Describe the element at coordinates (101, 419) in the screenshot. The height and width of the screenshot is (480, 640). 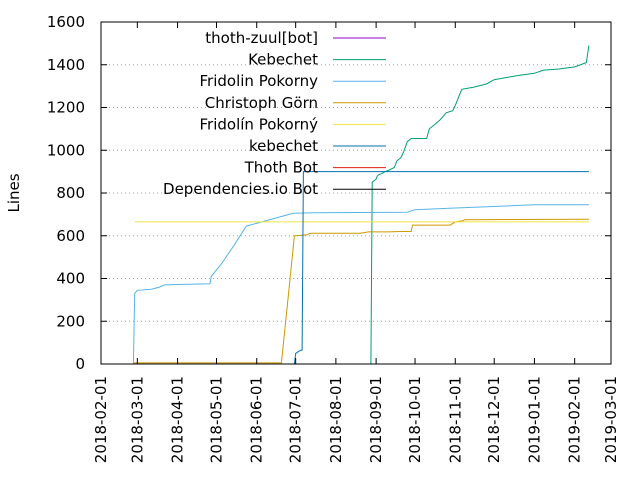
I see `x-tick-label: 2018-02-01` at that location.